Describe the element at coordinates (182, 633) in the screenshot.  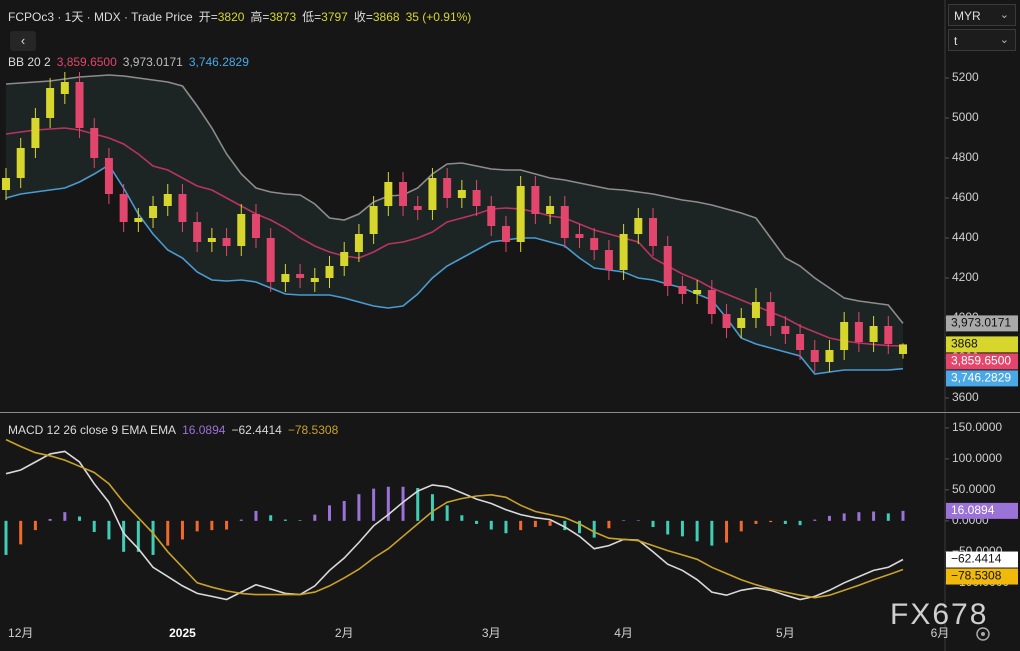
I see `x-tick-label: 2025` at that location.